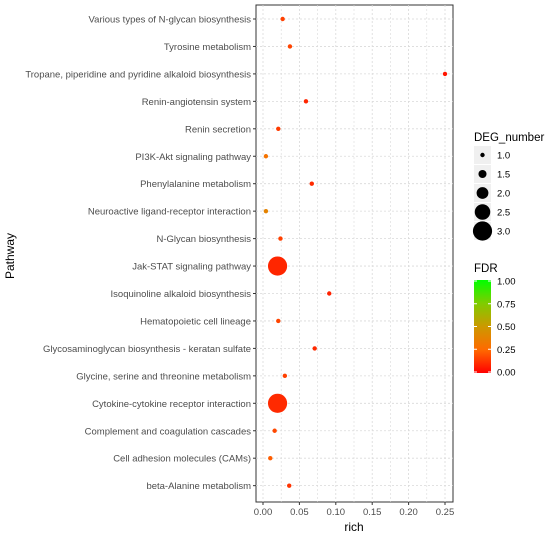 This screenshot has height=536, width=550. What do you see at coordinates (506, 327) in the screenshot?
I see `colorbar-label: 0.50` at bounding box center [506, 327].